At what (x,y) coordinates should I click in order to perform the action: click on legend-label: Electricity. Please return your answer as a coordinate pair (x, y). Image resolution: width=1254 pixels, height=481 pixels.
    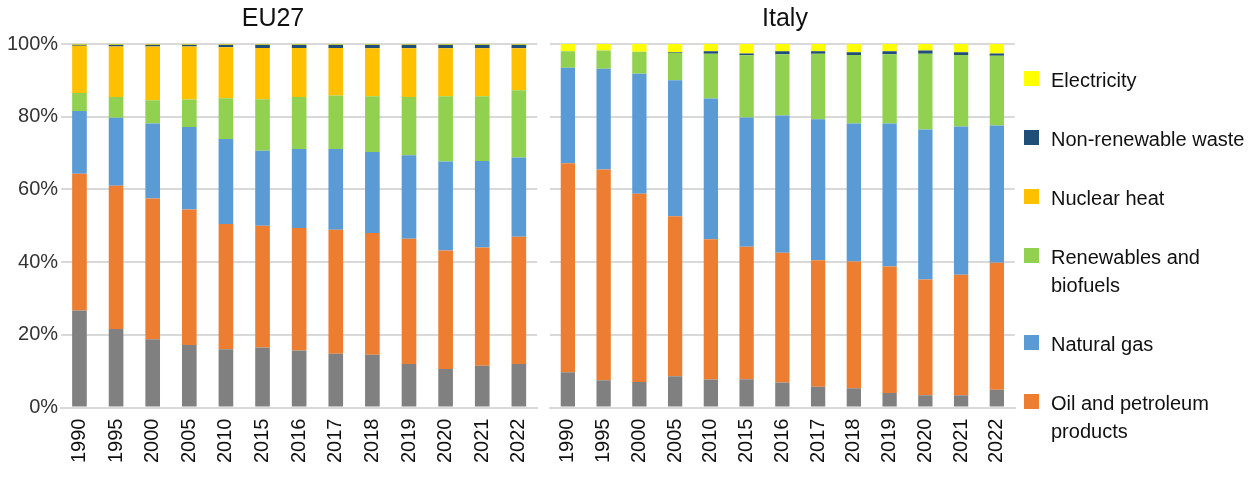
    Looking at the image, I should click on (1094, 80).